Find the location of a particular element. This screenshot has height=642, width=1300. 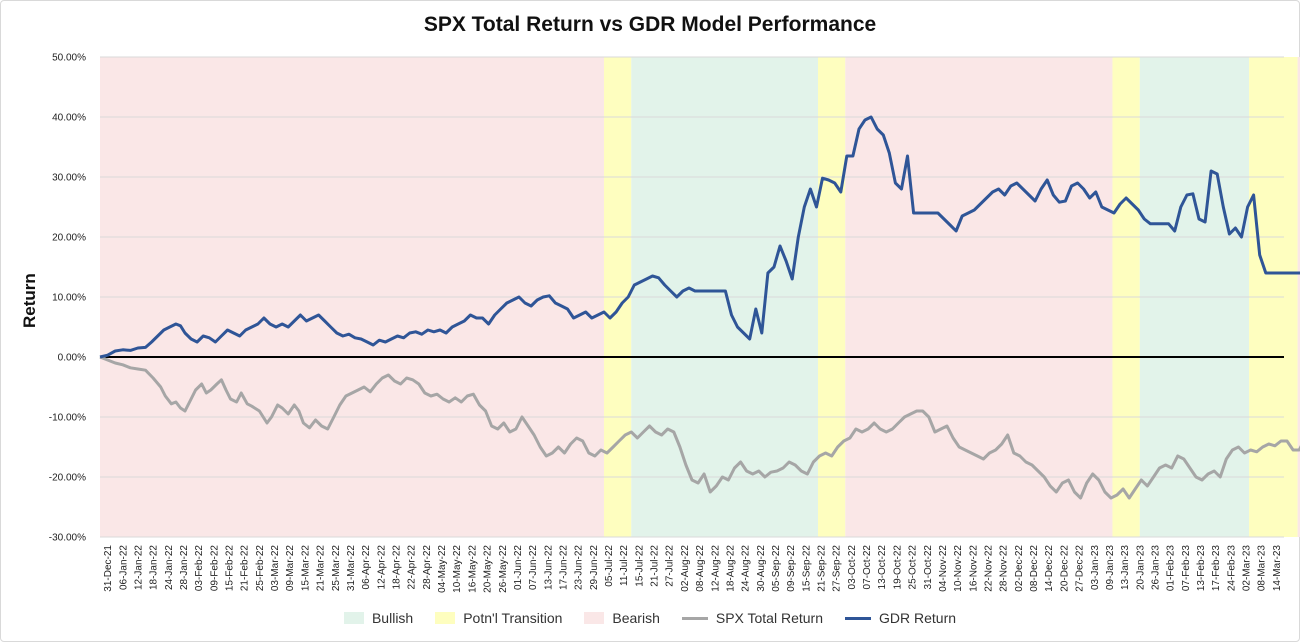

x-tick-label: 24-Feb-23 is located at coordinates (1231, 568).